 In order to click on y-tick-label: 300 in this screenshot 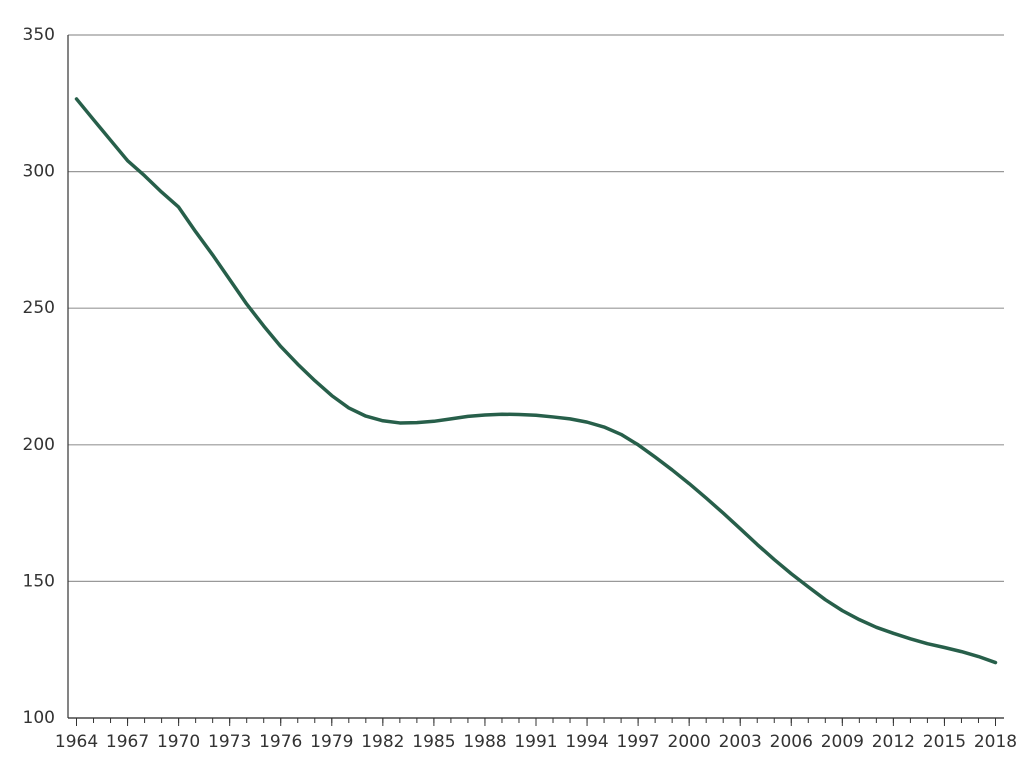, I will do `click(39, 172)`.